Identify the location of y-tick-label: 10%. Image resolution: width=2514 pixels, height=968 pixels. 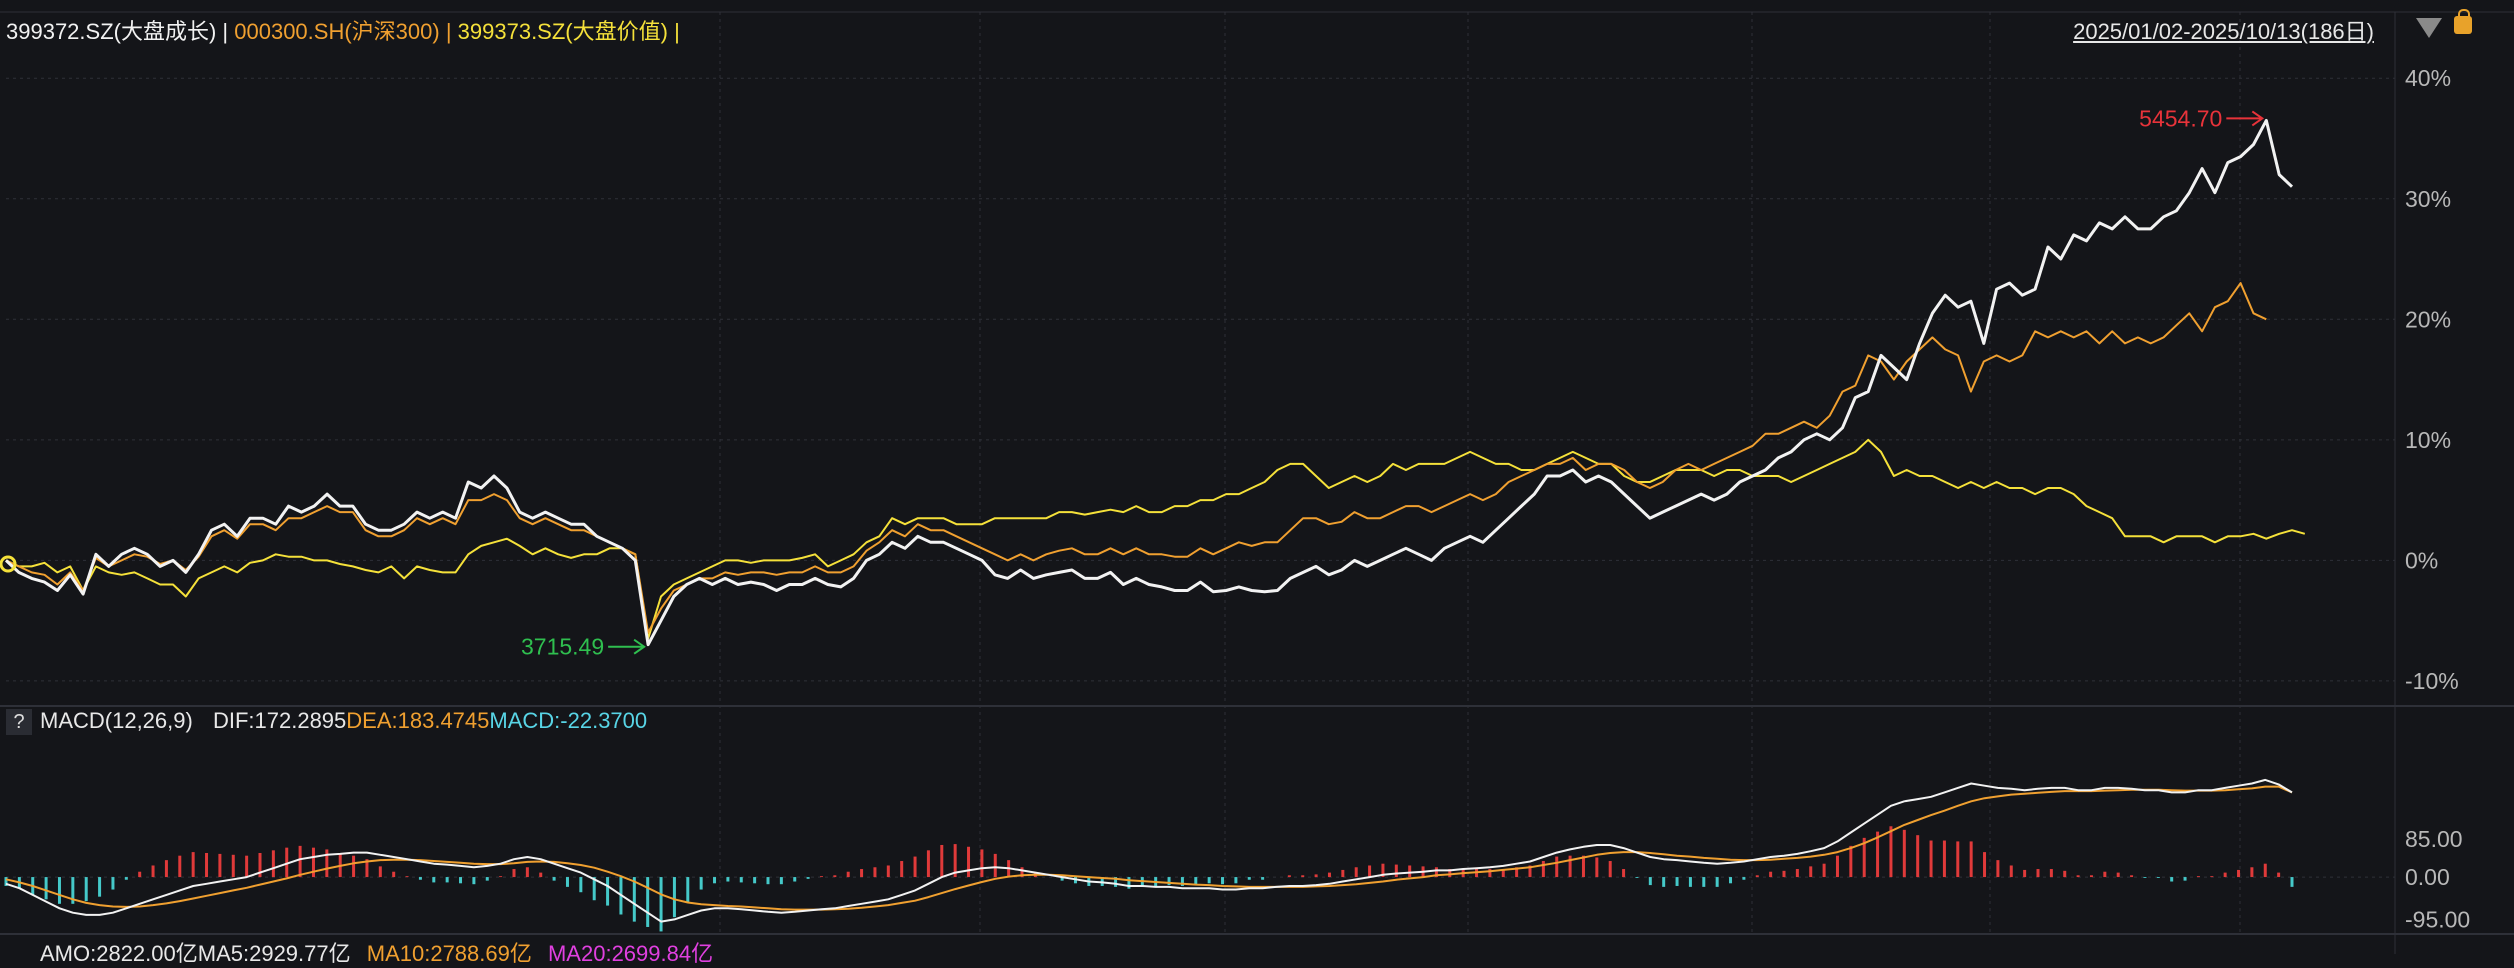
(2428, 440).